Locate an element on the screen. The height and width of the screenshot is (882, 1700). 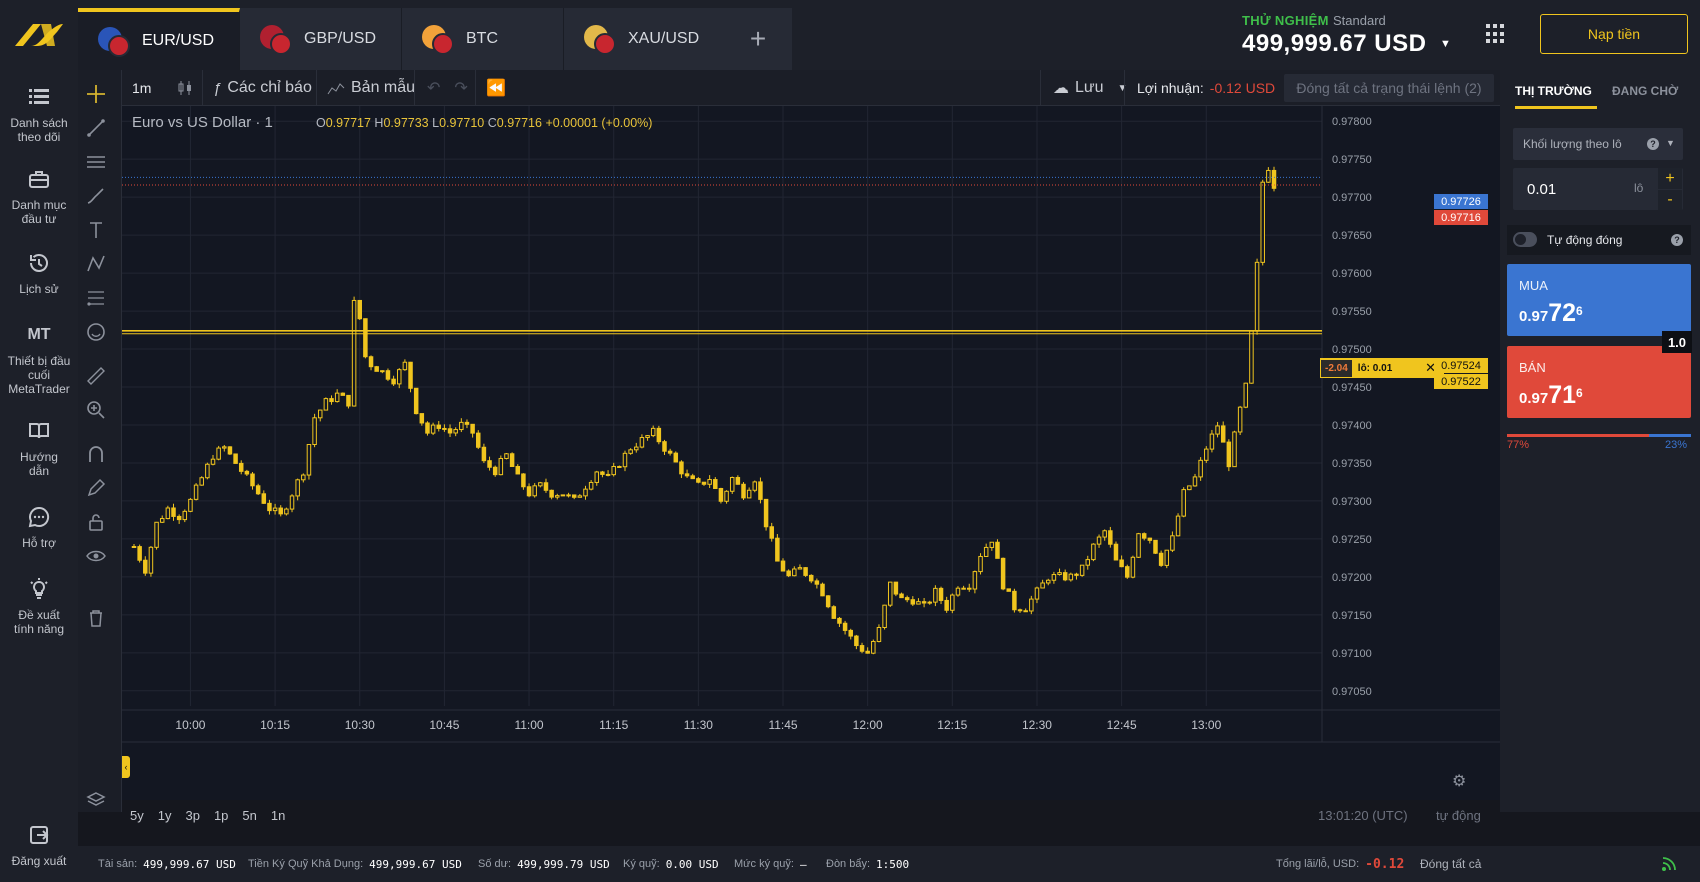
history-icon is located at coordinates (39, 263).